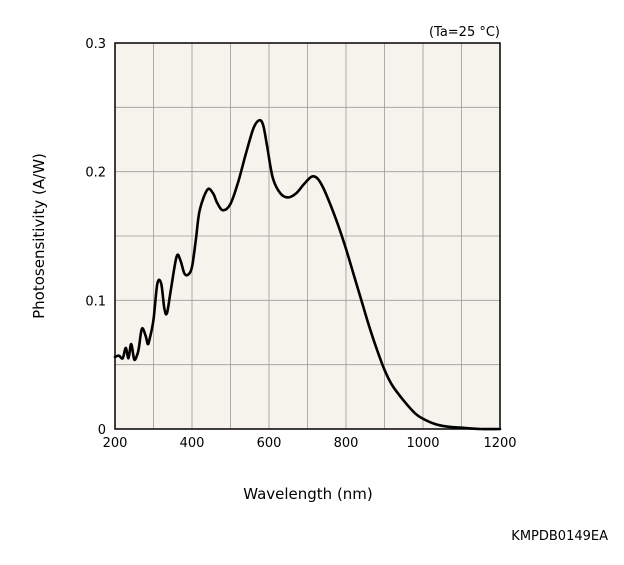  Describe the element at coordinates (192, 443) in the screenshot. I see `x-tick-label: 400` at that location.